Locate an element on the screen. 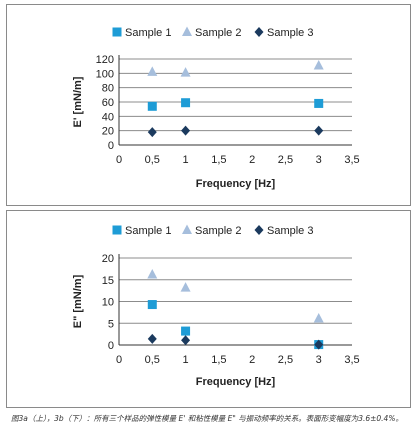 This screenshot has width=415, height=448. y-tick-label: 10 is located at coordinates (108, 303).